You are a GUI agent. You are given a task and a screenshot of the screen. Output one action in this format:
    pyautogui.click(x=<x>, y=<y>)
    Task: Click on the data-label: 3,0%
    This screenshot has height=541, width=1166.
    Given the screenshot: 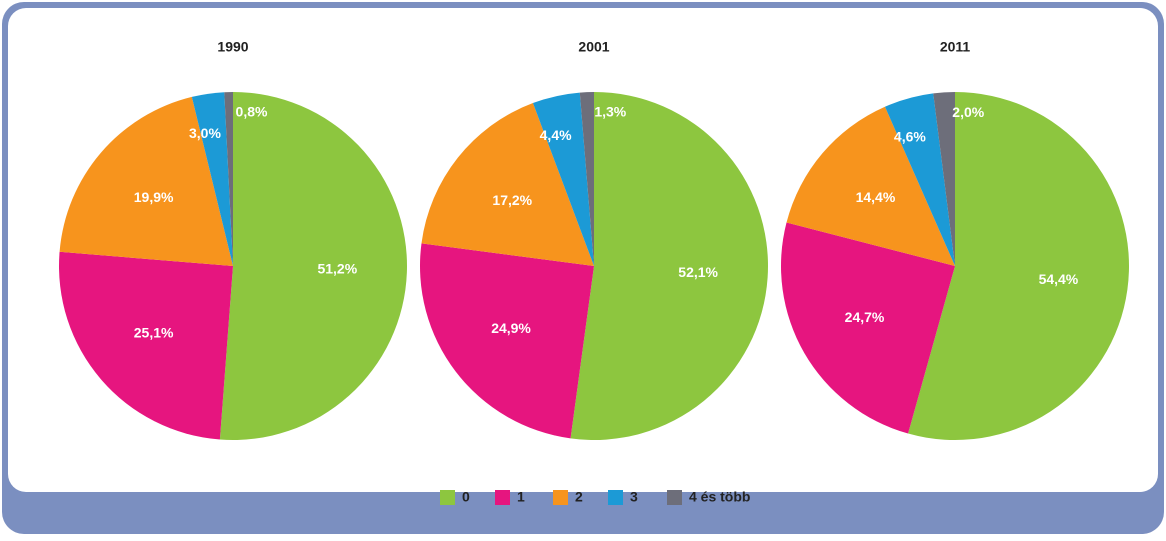 What is the action you would take?
    pyautogui.click(x=205, y=133)
    